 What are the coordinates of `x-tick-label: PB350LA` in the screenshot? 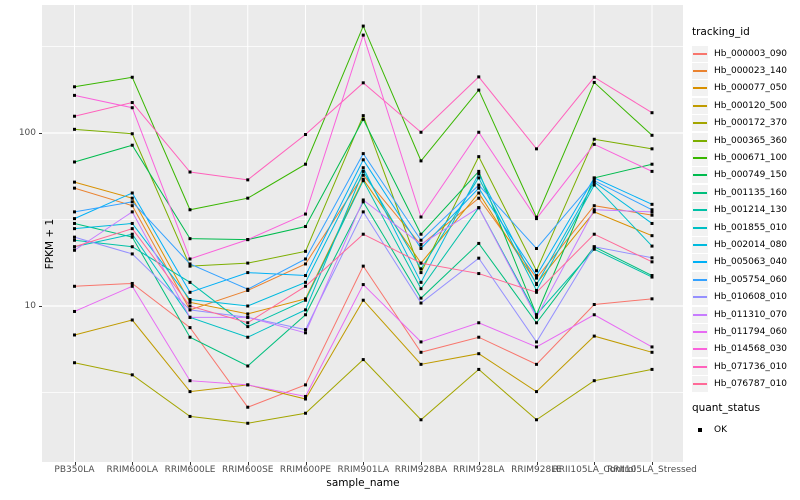 It's located at (74, 470).